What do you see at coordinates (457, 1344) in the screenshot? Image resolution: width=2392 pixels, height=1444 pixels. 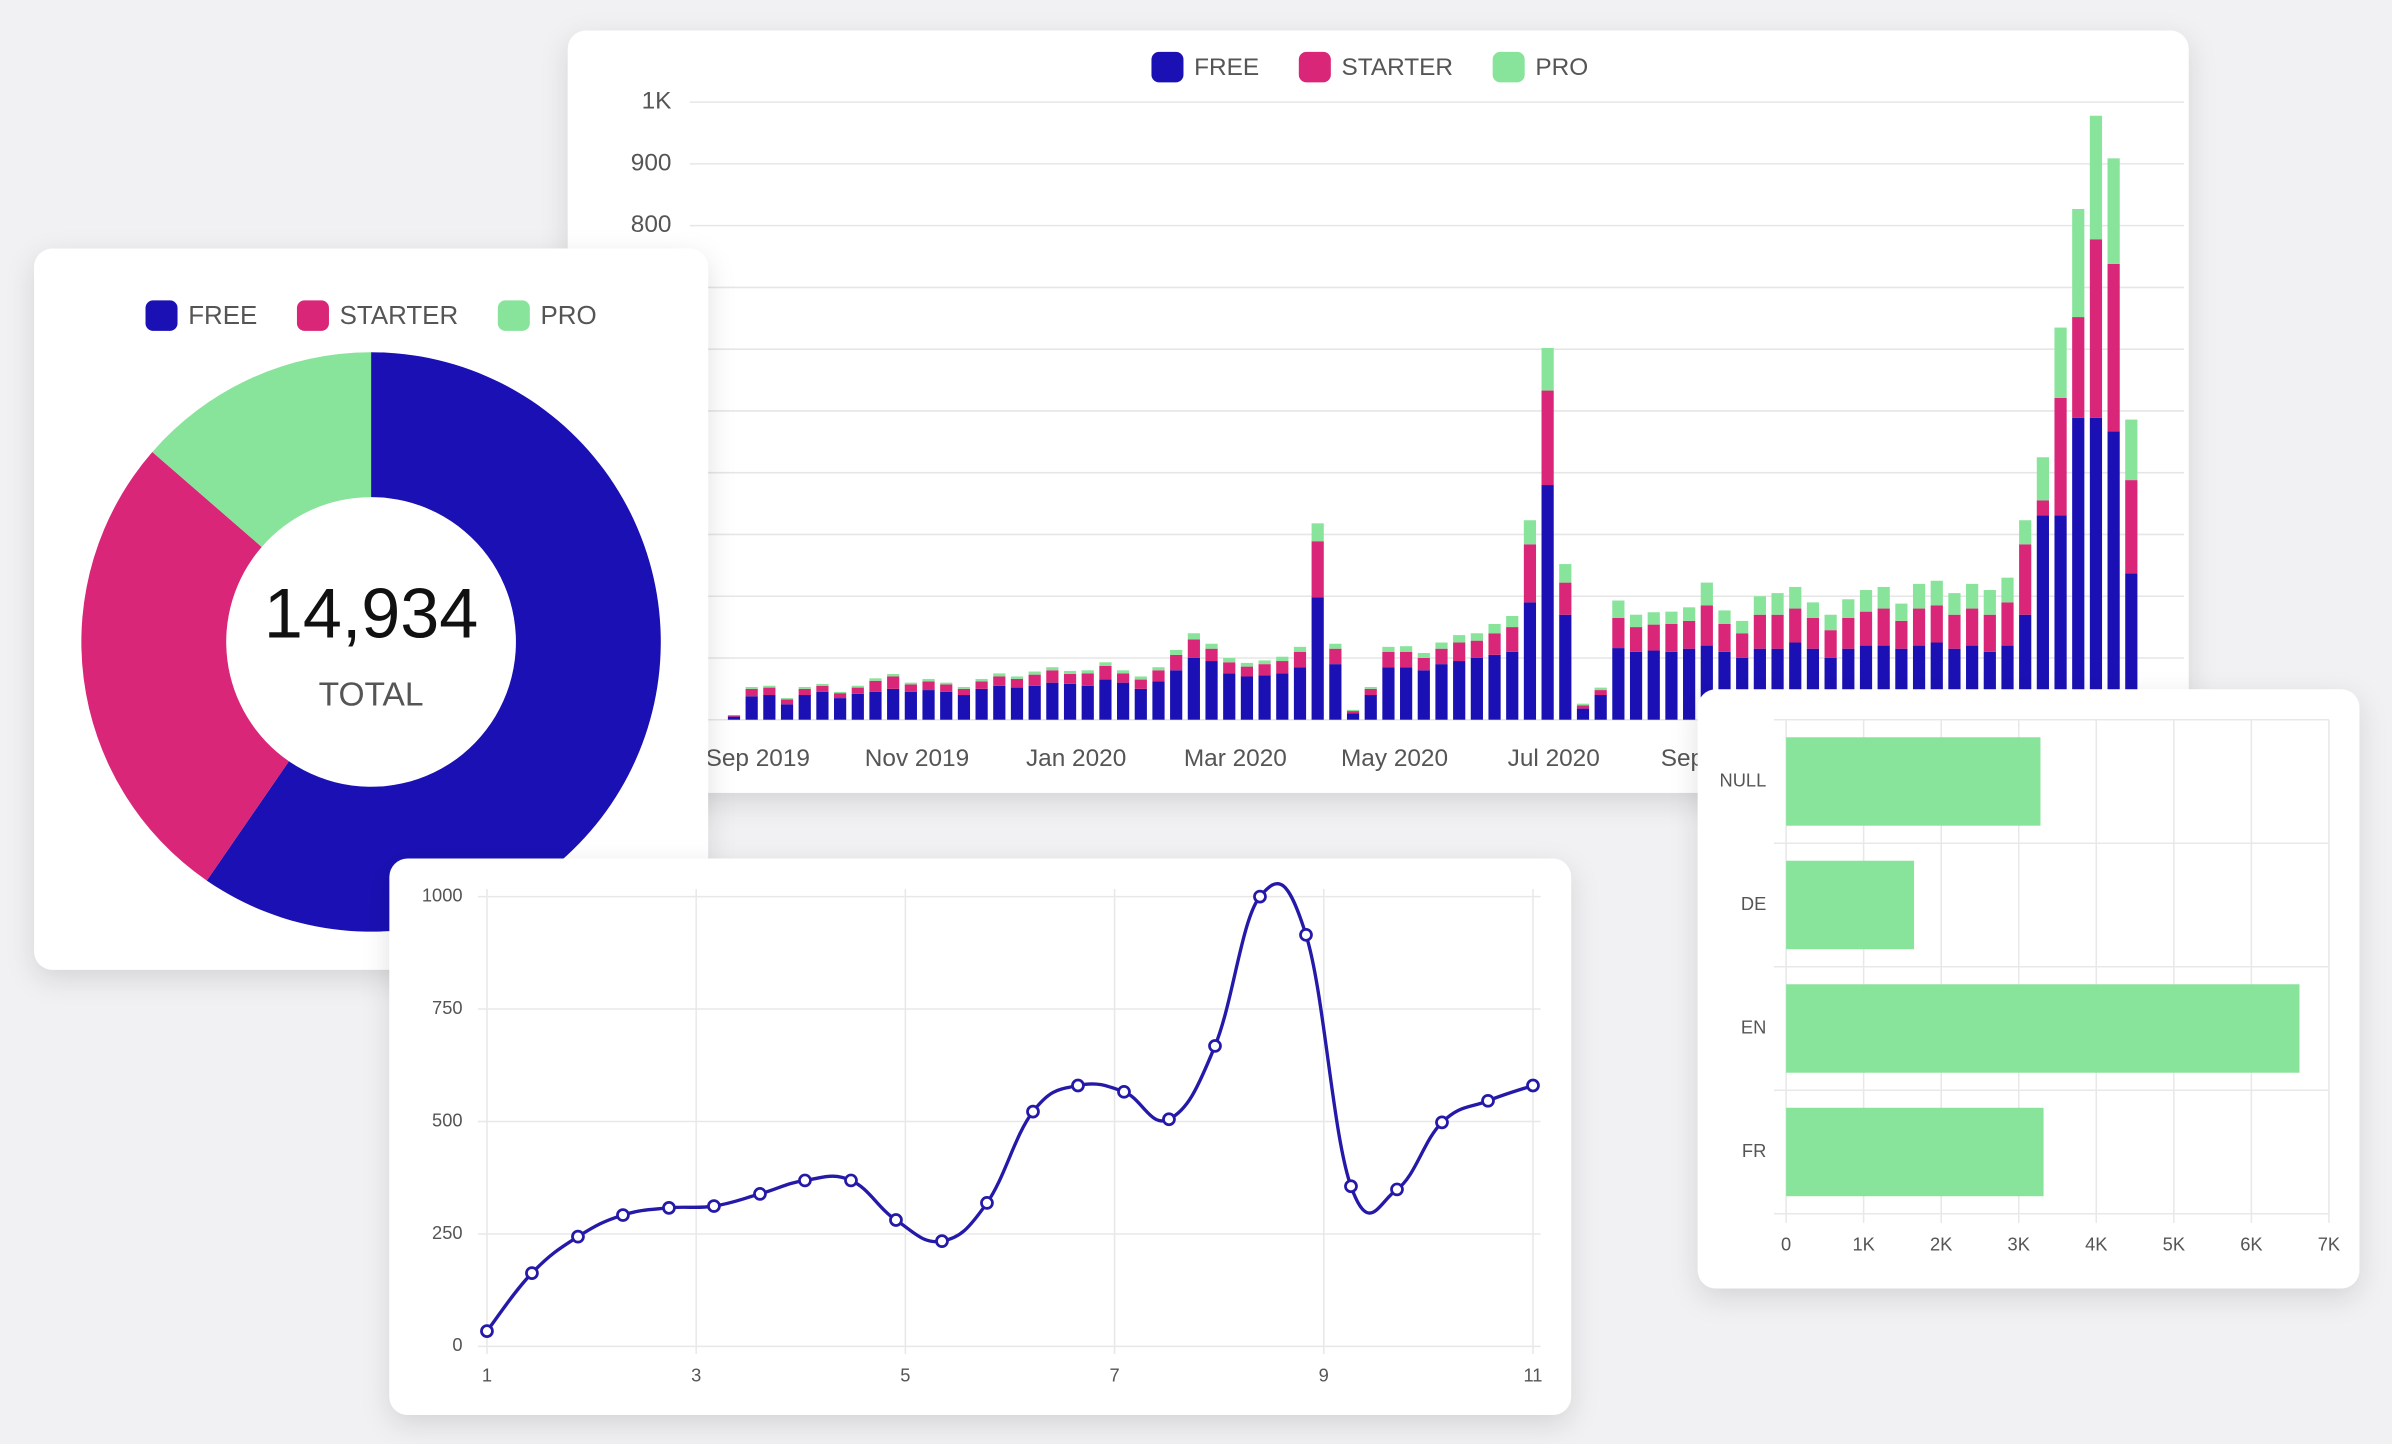 I see `y-tick-label: 0` at bounding box center [457, 1344].